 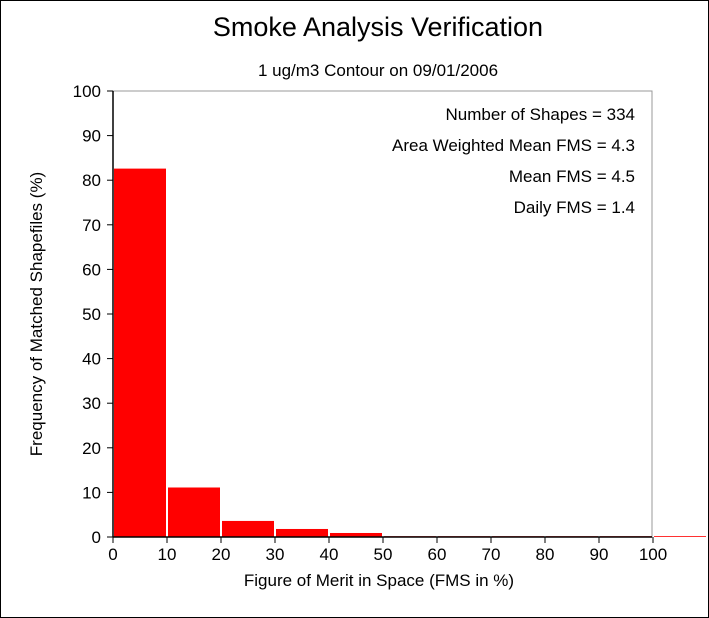 What do you see at coordinates (540, 114) in the screenshot?
I see `stat-annotation: Number of Shapes = 334` at bounding box center [540, 114].